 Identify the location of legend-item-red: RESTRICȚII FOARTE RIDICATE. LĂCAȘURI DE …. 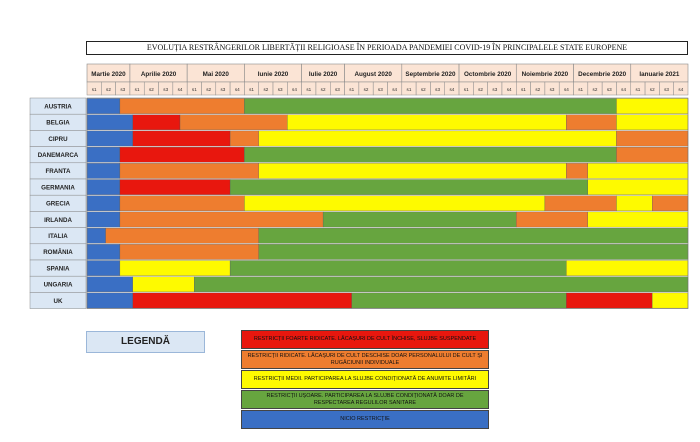
(365, 339).